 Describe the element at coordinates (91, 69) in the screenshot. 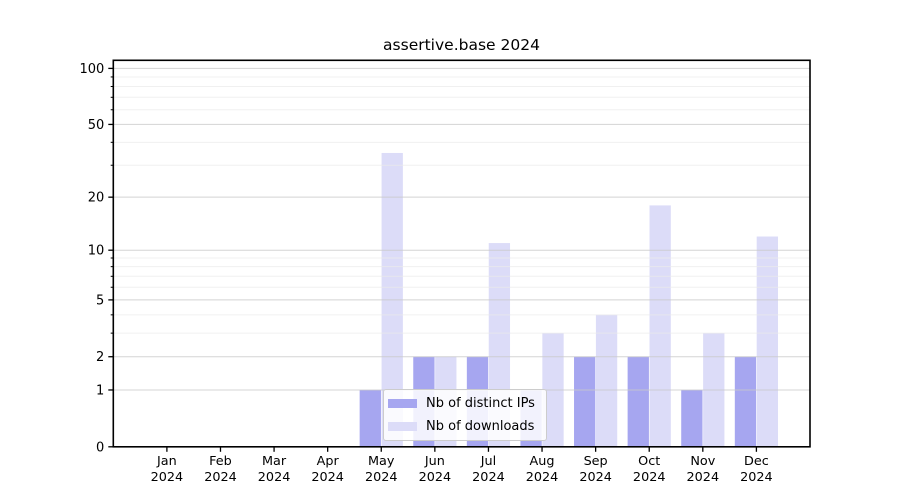

I see `y-tick-label-100: 100` at that location.